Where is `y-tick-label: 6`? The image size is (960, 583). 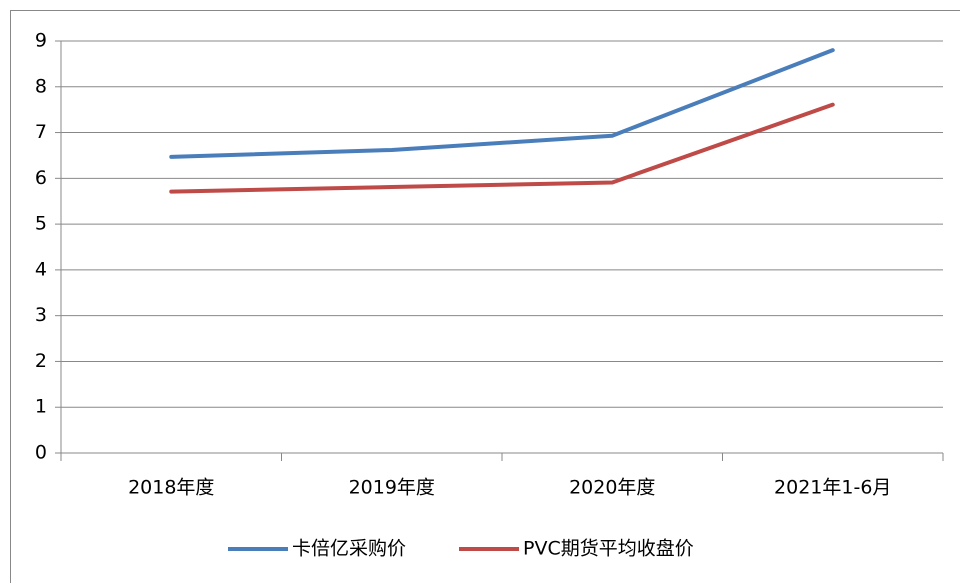 y-tick-label: 6 is located at coordinates (41, 178).